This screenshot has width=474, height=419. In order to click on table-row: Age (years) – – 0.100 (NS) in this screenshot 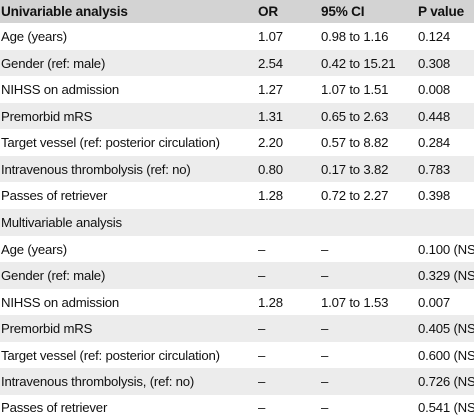, I will do `click(237, 249)`.